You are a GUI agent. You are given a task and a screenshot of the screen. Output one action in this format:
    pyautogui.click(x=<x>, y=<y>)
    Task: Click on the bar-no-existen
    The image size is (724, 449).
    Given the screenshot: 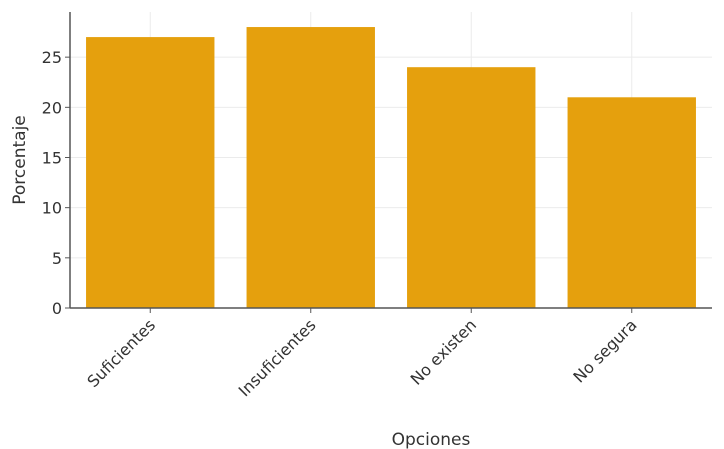 What is the action you would take?
    pyautogui.click(x=471, y=188)
    